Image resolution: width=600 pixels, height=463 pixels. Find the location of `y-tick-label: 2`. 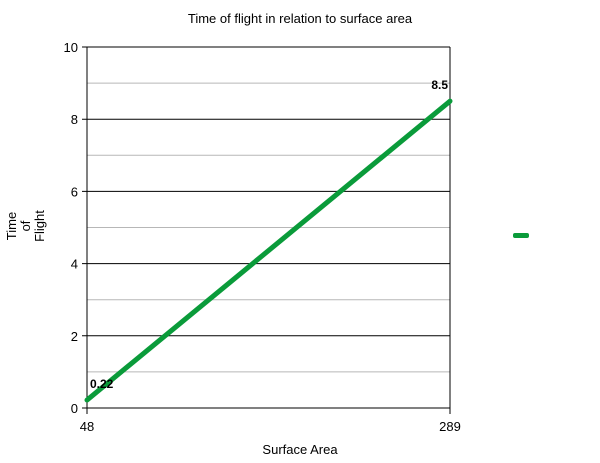

y-tick-label: 2 is located at coordinates (74, 336).